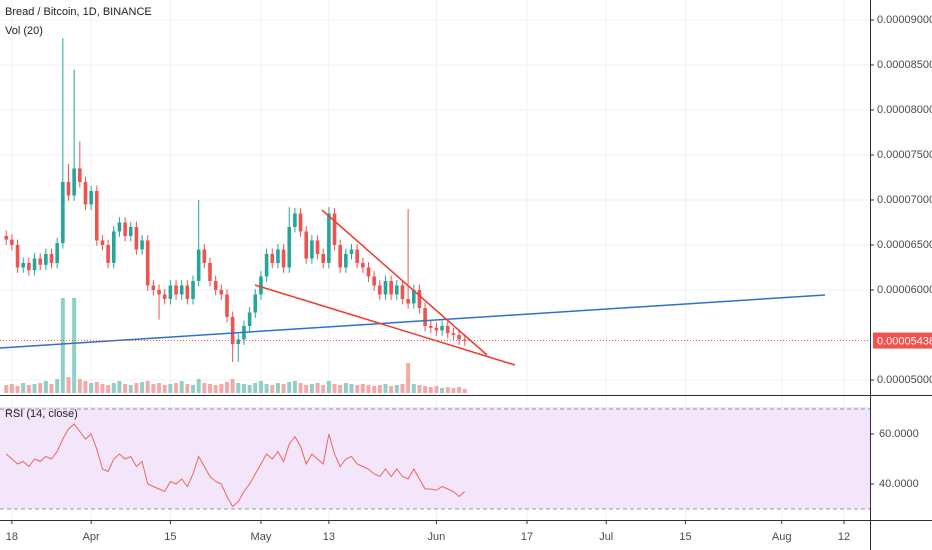 The image size is (932, 550). What do you see at coordinates (899, 434) in the screenshot?
I see `rsi-tick-label: 60.0000` at bounding box center [899, 434].